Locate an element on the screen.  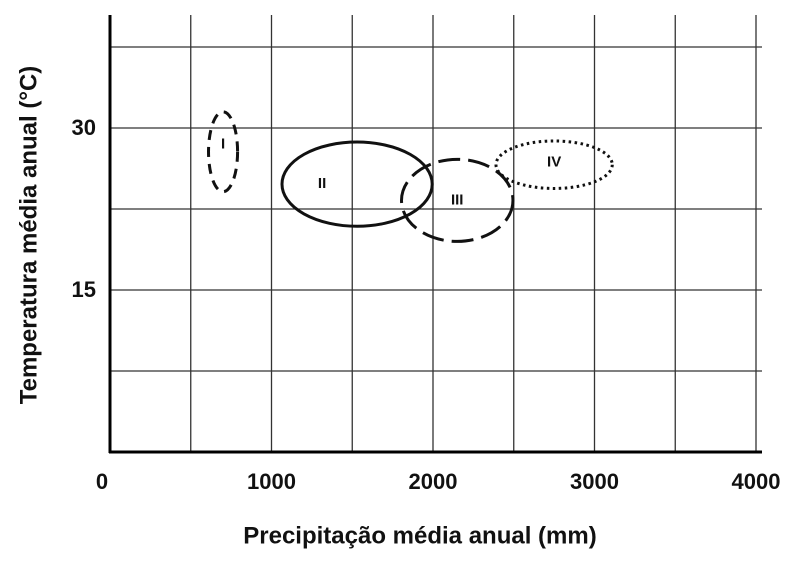
x-tick-label: 3000 is located at coordinates (594, 481).